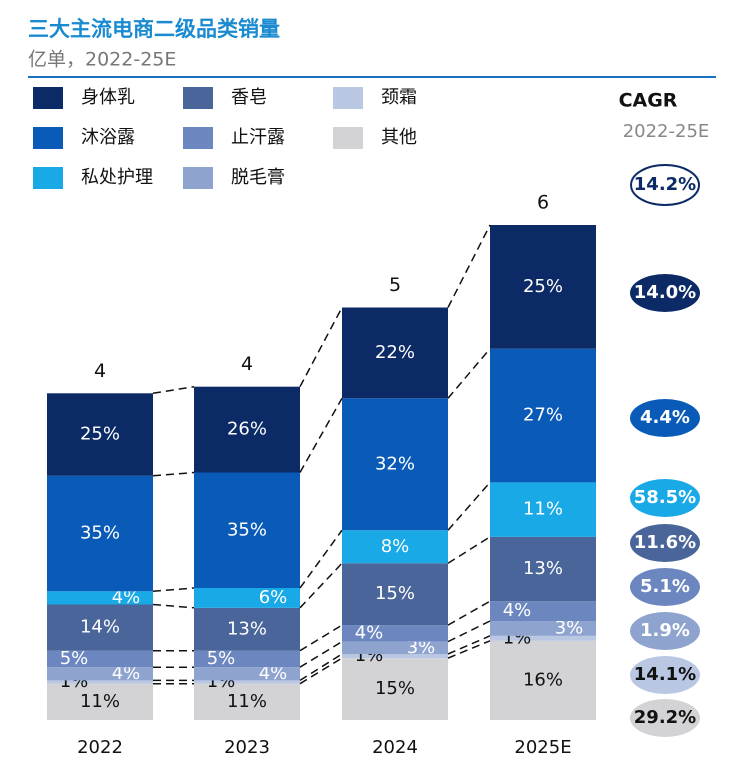 This screenshot has height=773, width=729. Describe the element at coordinates (543, 203) in the screenshot. I see `total-label: 6` at that location.